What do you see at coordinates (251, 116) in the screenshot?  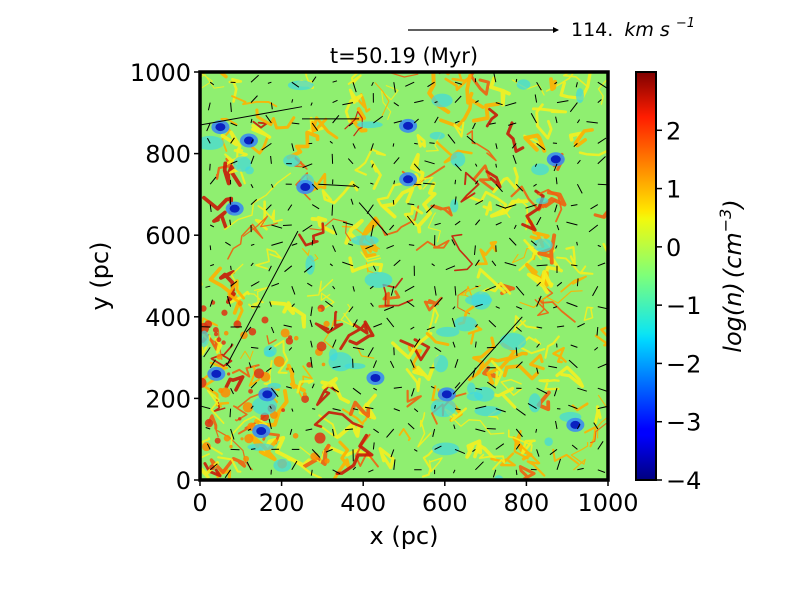 I see `velocity-streak` at bounding box center [251, 116].